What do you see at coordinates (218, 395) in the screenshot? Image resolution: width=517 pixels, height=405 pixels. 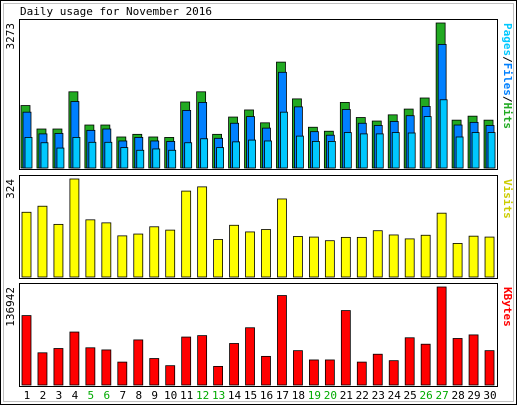 I see `x-label-13: 13` at bounding box center [218, 395].